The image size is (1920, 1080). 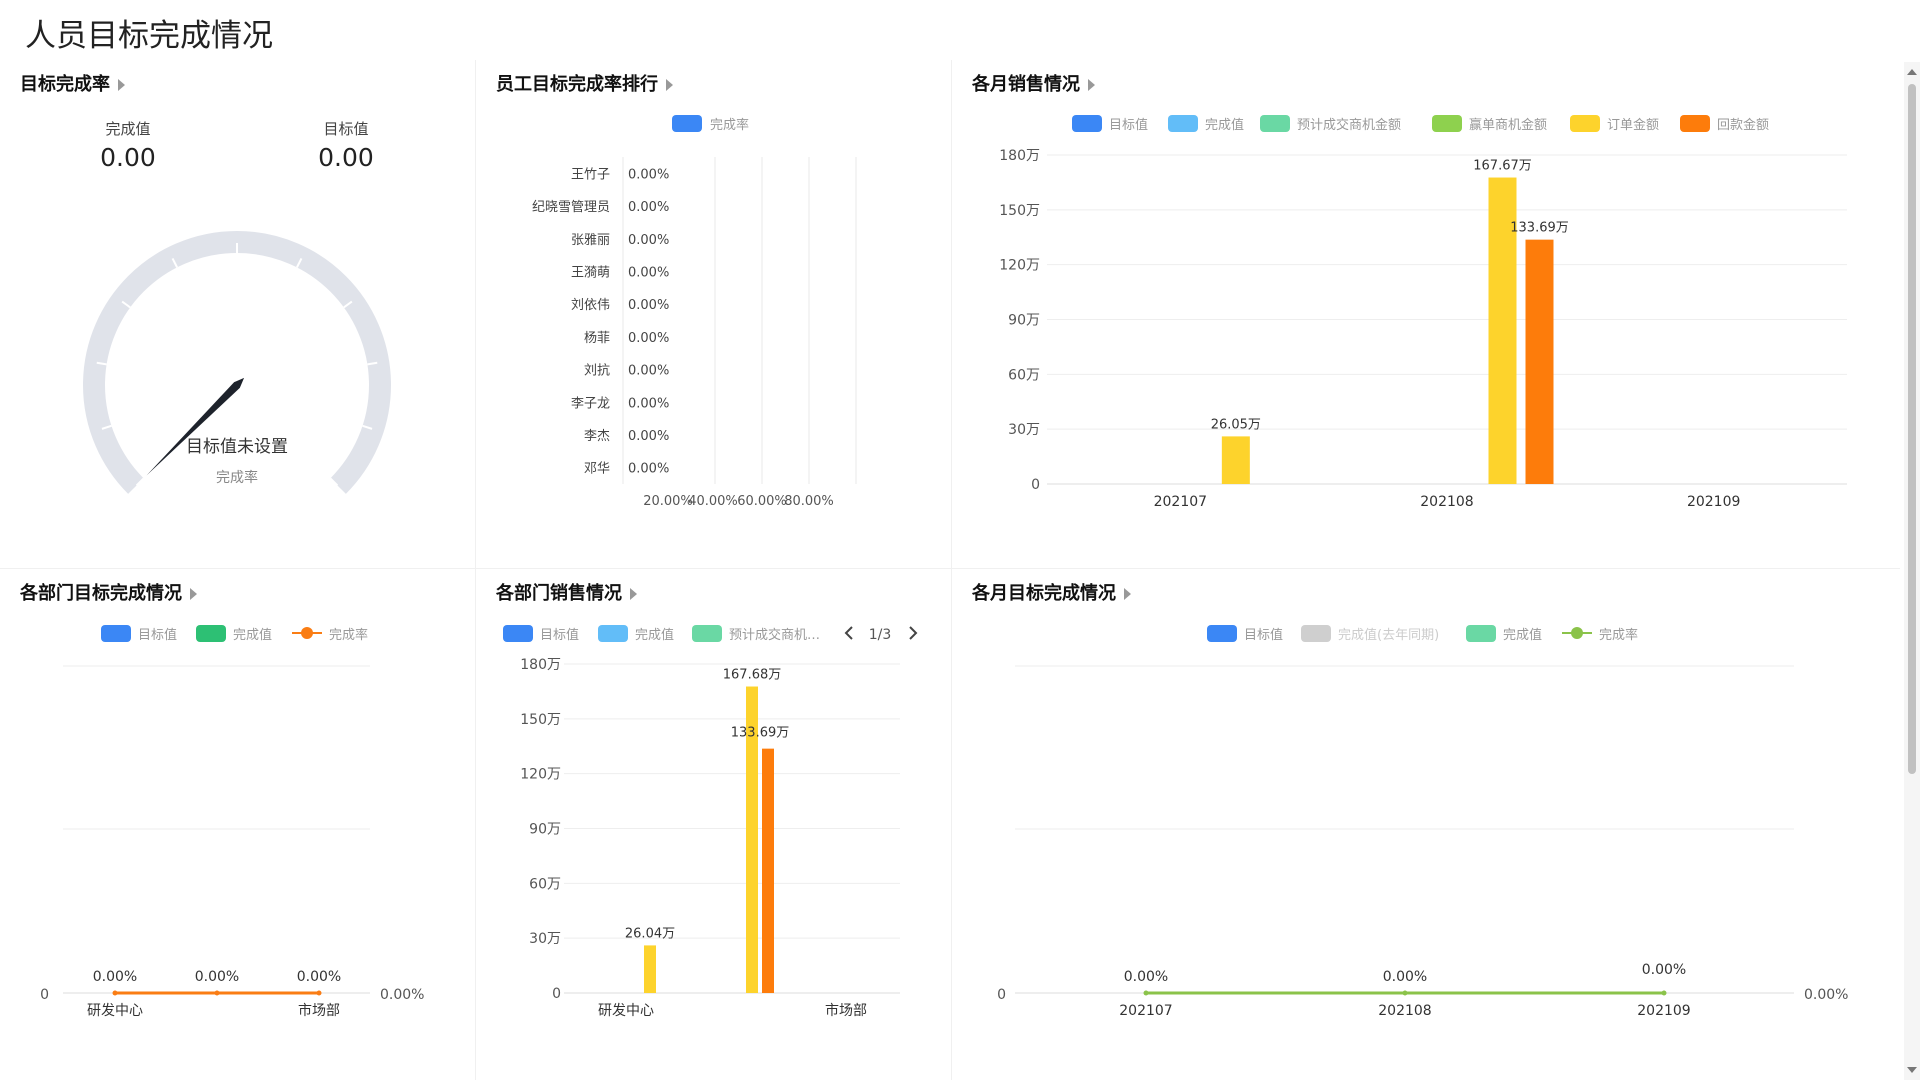 I want to click on target-label: 目标值, so click(x=346, y=129).